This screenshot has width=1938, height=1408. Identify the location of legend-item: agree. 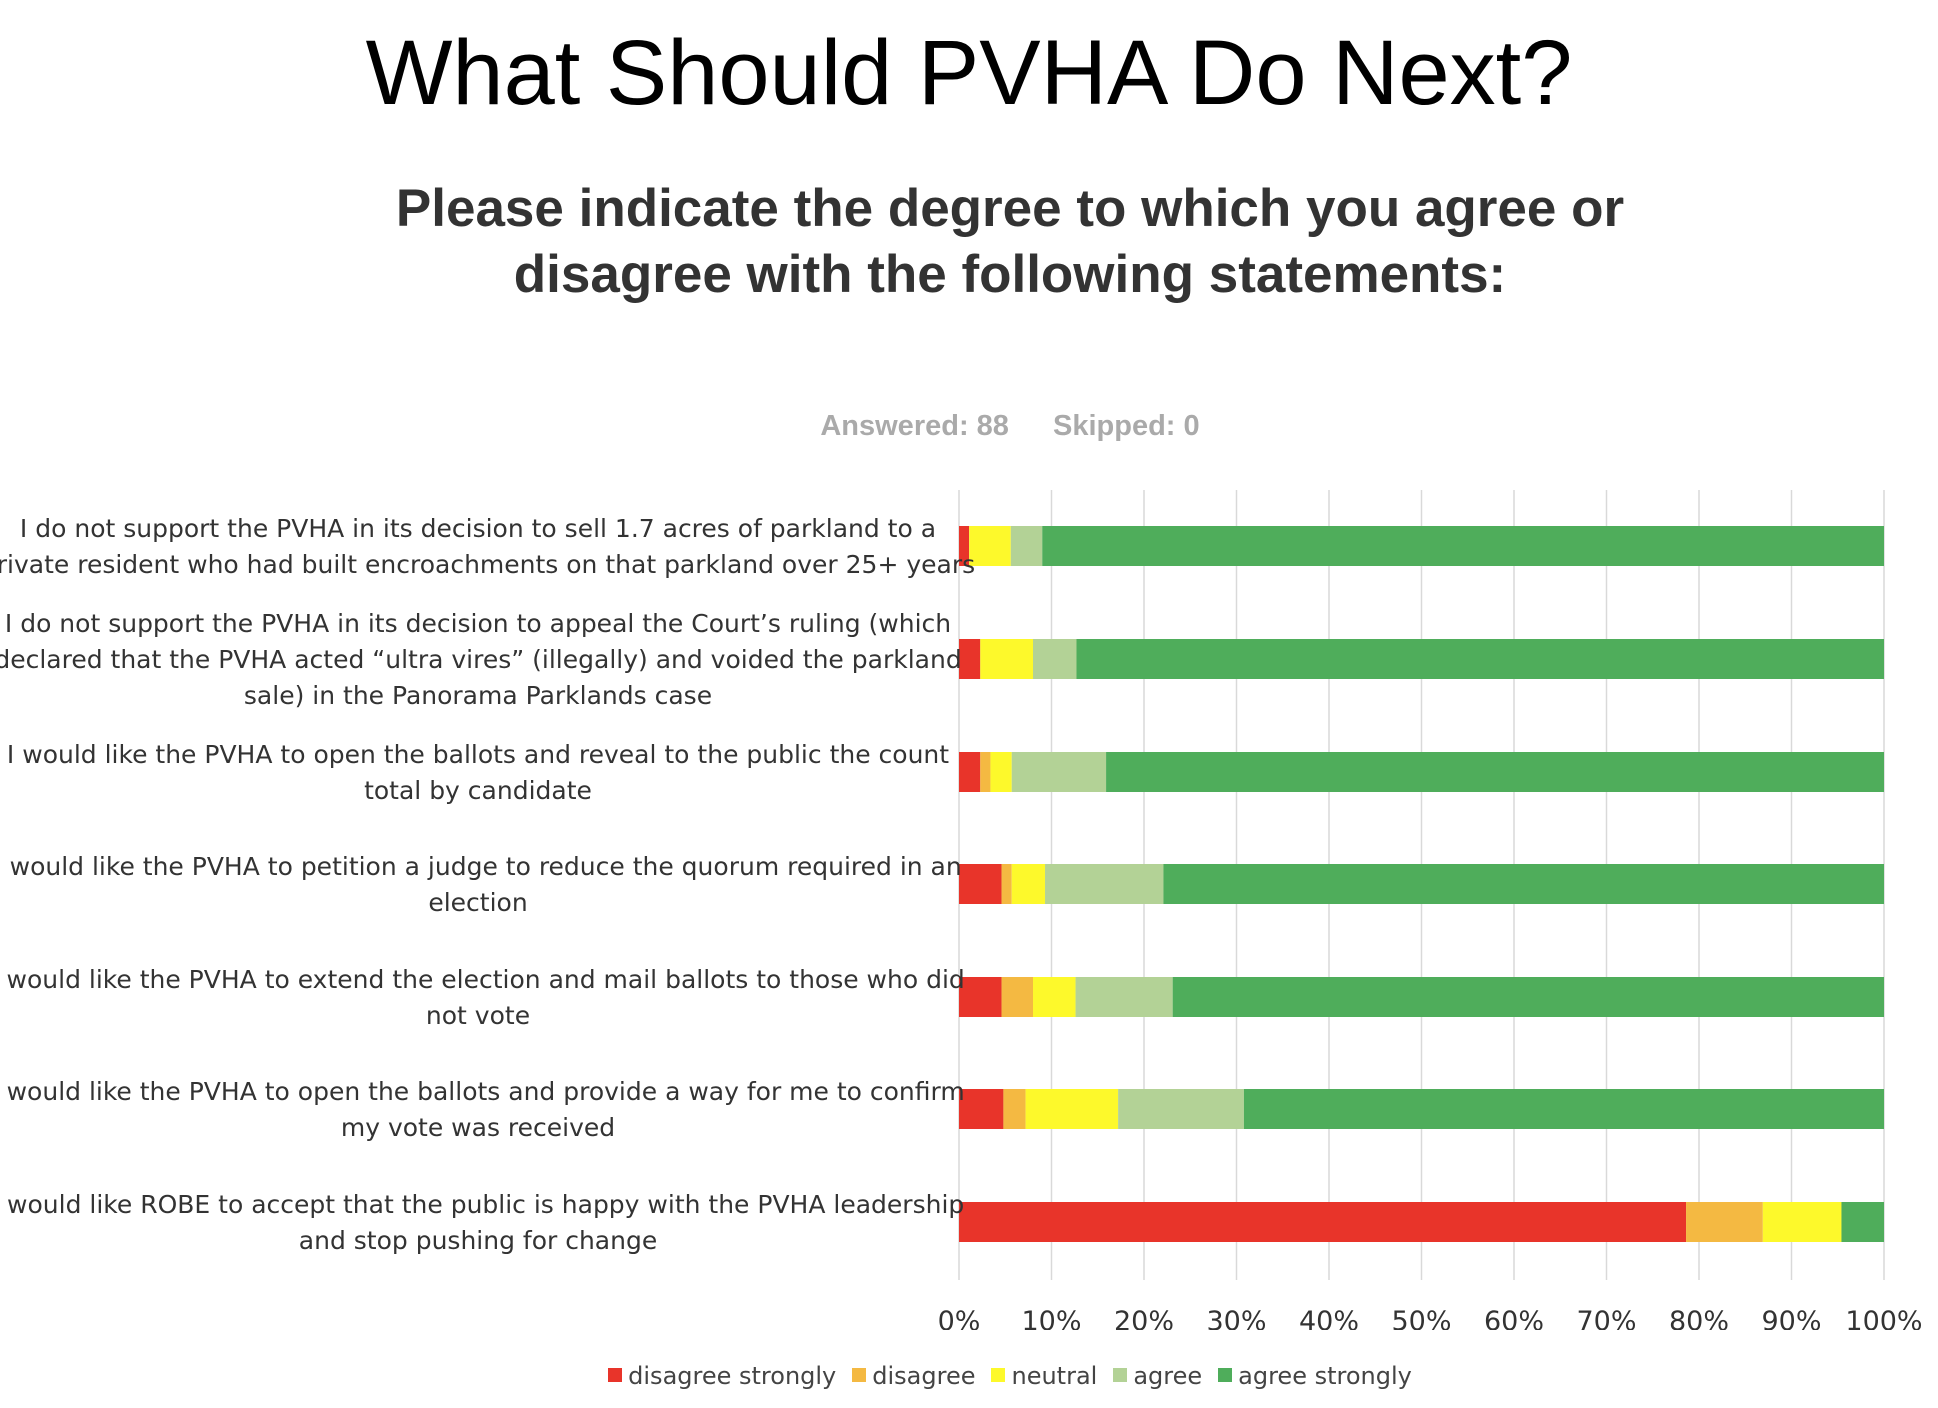
(1157, 1376).